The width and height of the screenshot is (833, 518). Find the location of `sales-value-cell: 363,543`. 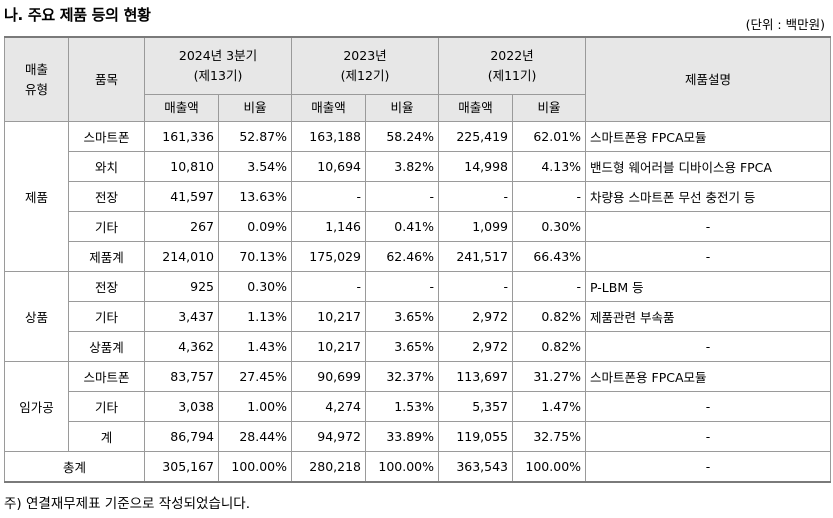

sales-value-cell: 363,543 is located at coordinates (476, 467).